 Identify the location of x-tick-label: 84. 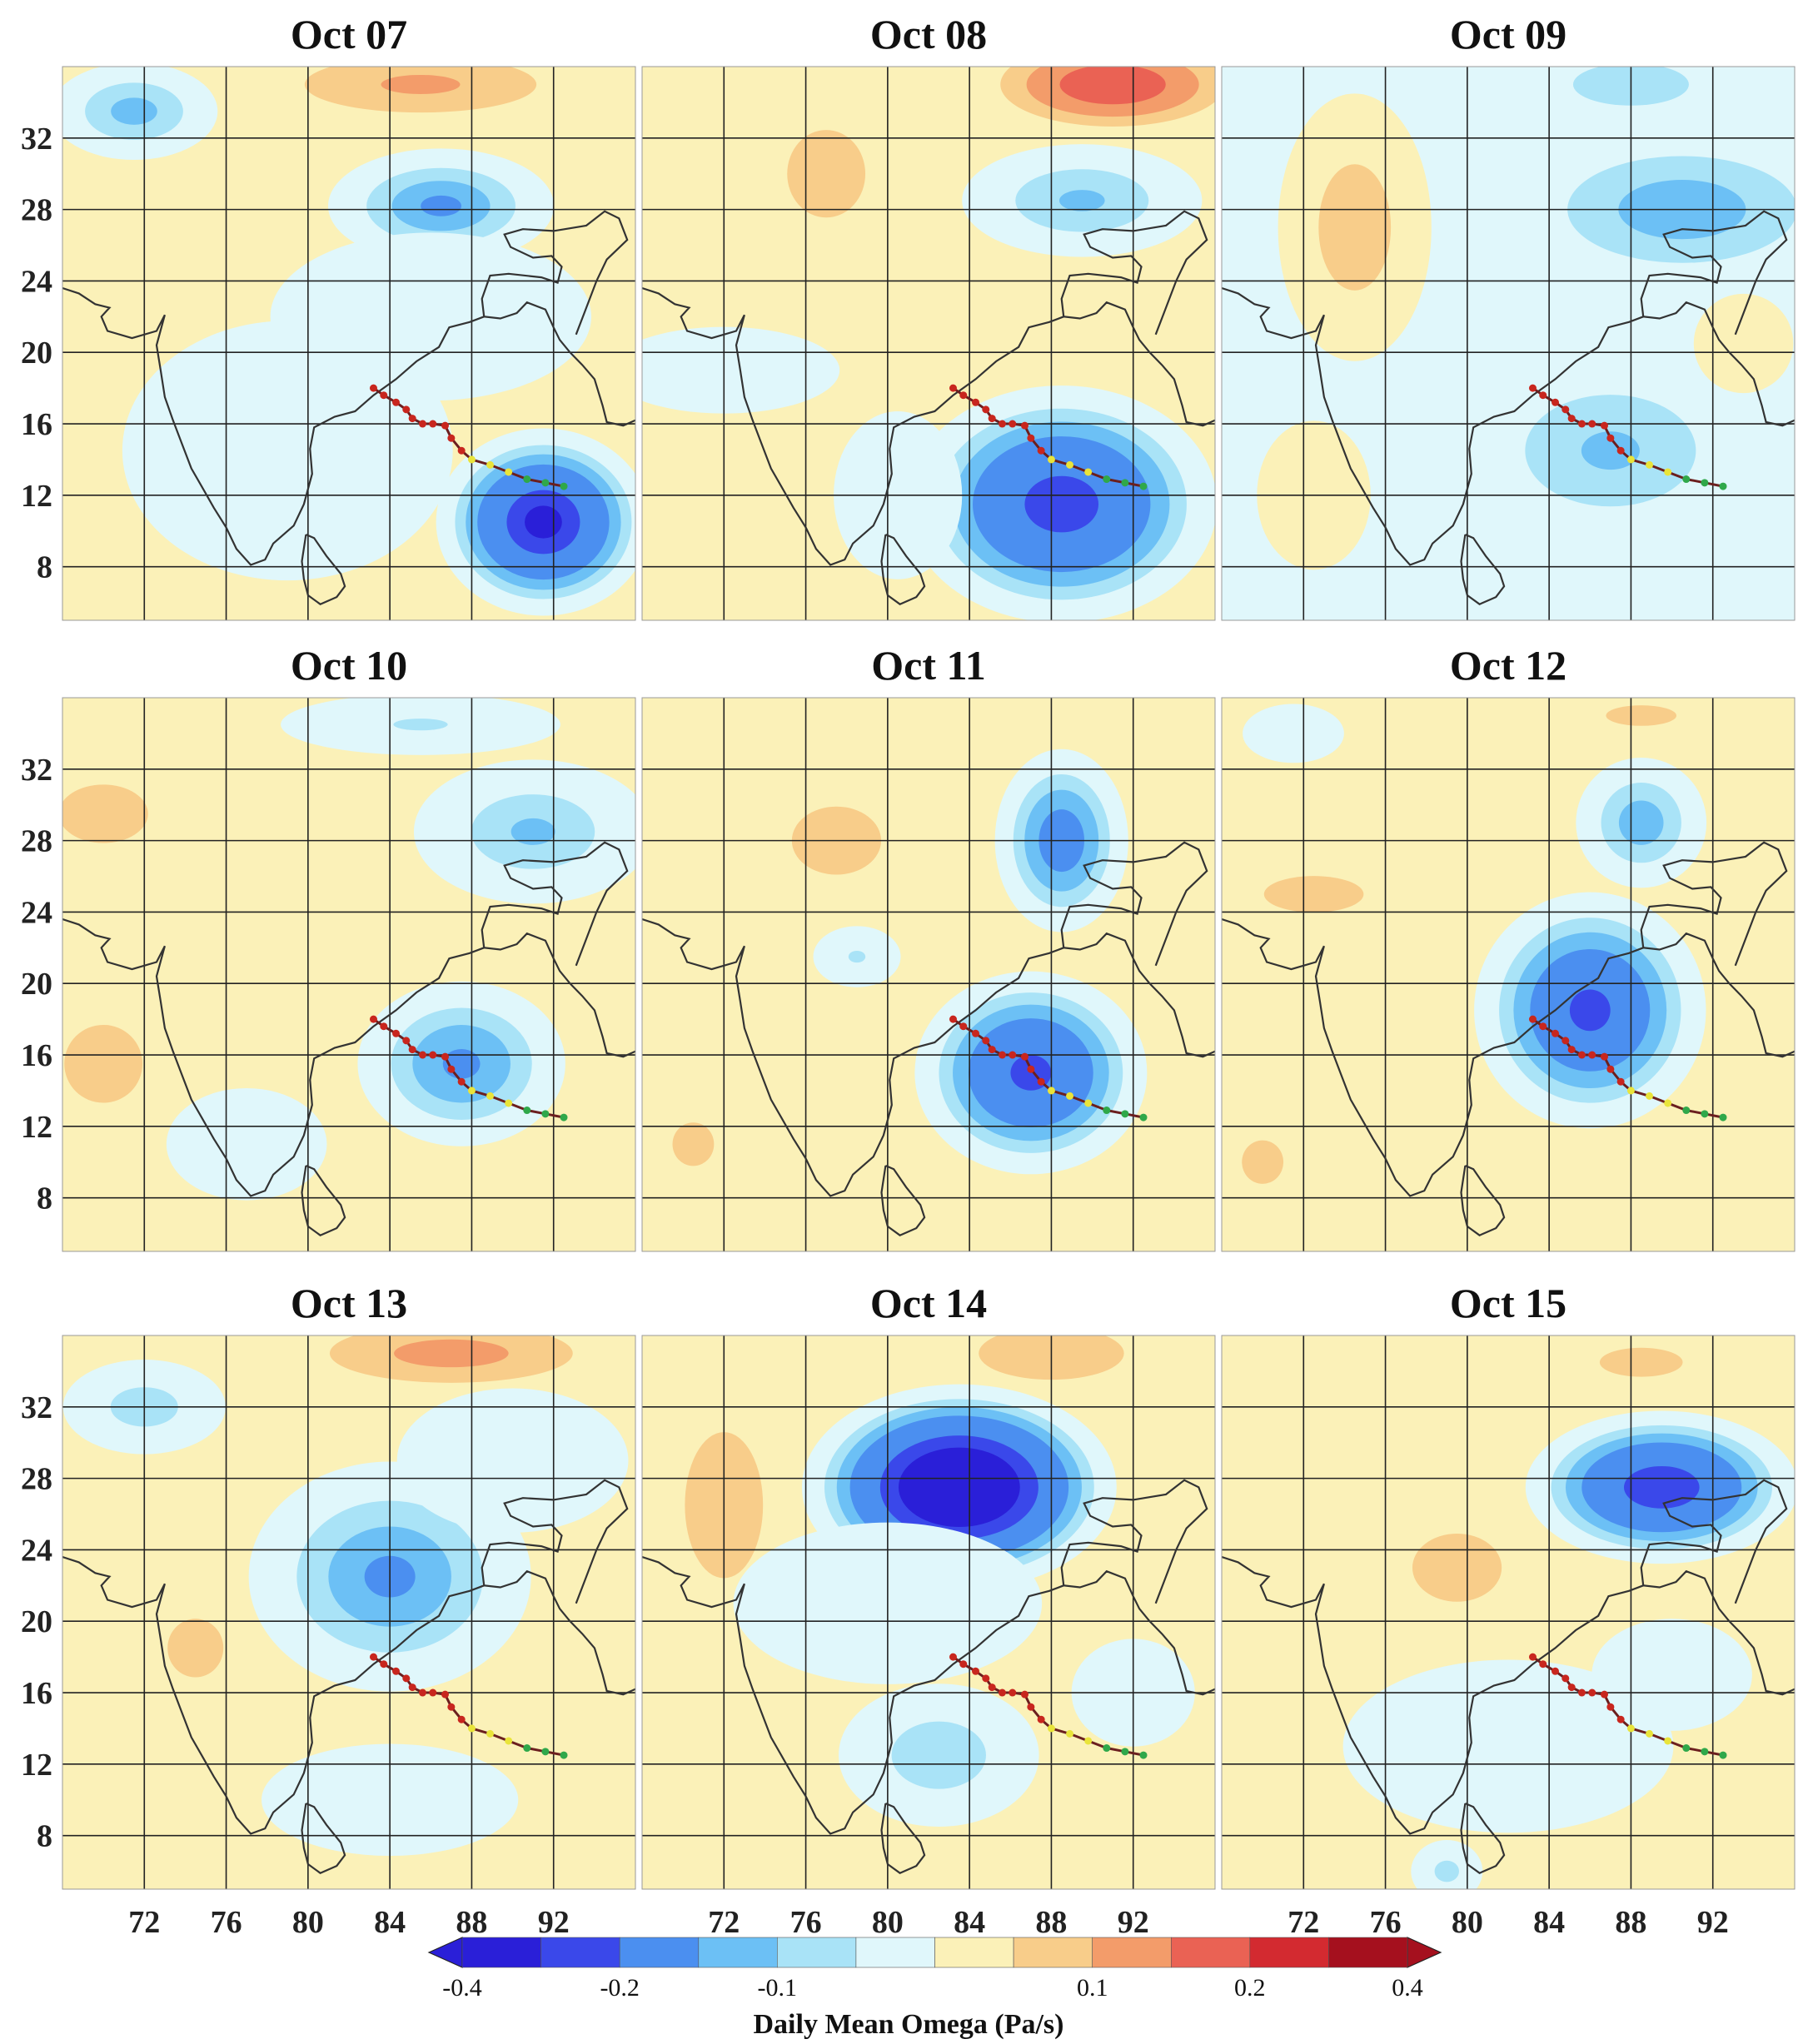
(969, 1922).